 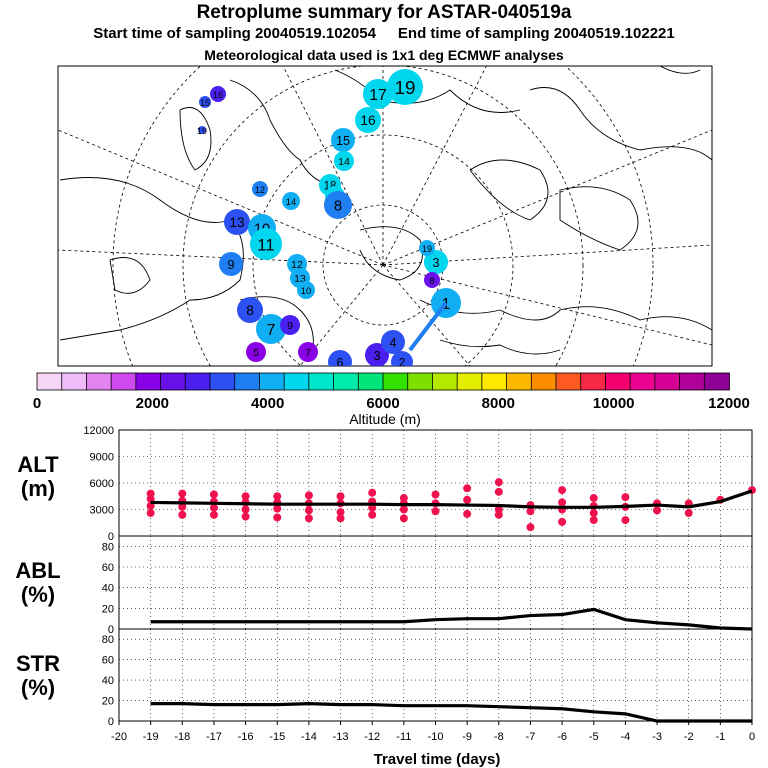 I want to click on y-tick-label: 0, so click(x=111, y=537).